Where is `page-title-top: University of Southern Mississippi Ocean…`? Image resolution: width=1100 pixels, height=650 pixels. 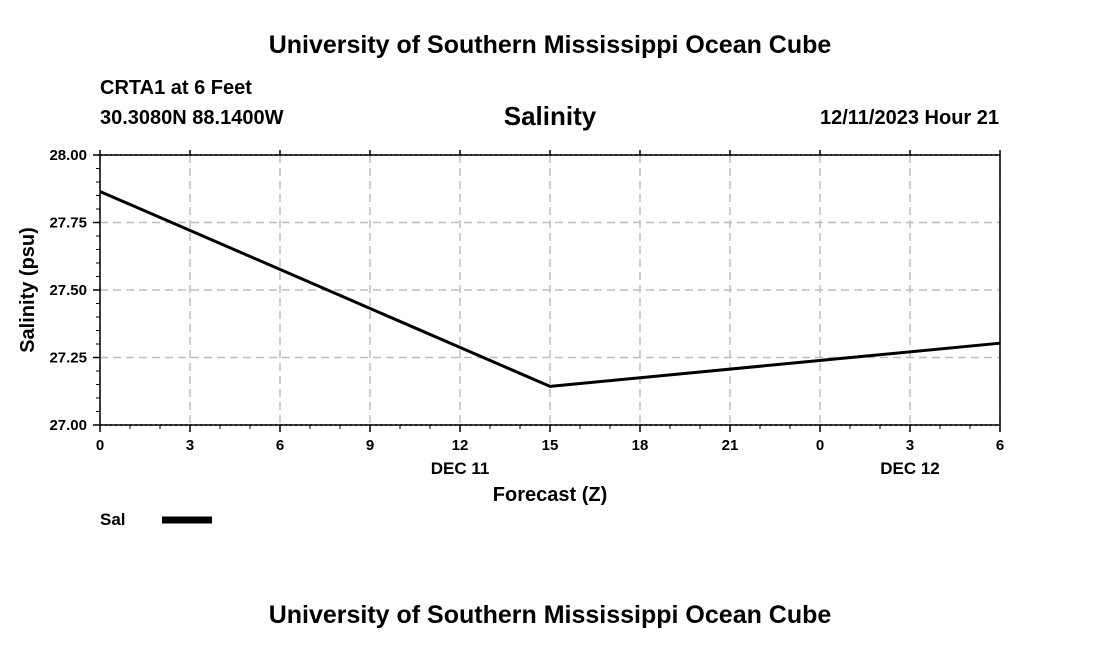 page-title-top: University of Southern Mississippi Ocean… is located at coordinates (550, 45).